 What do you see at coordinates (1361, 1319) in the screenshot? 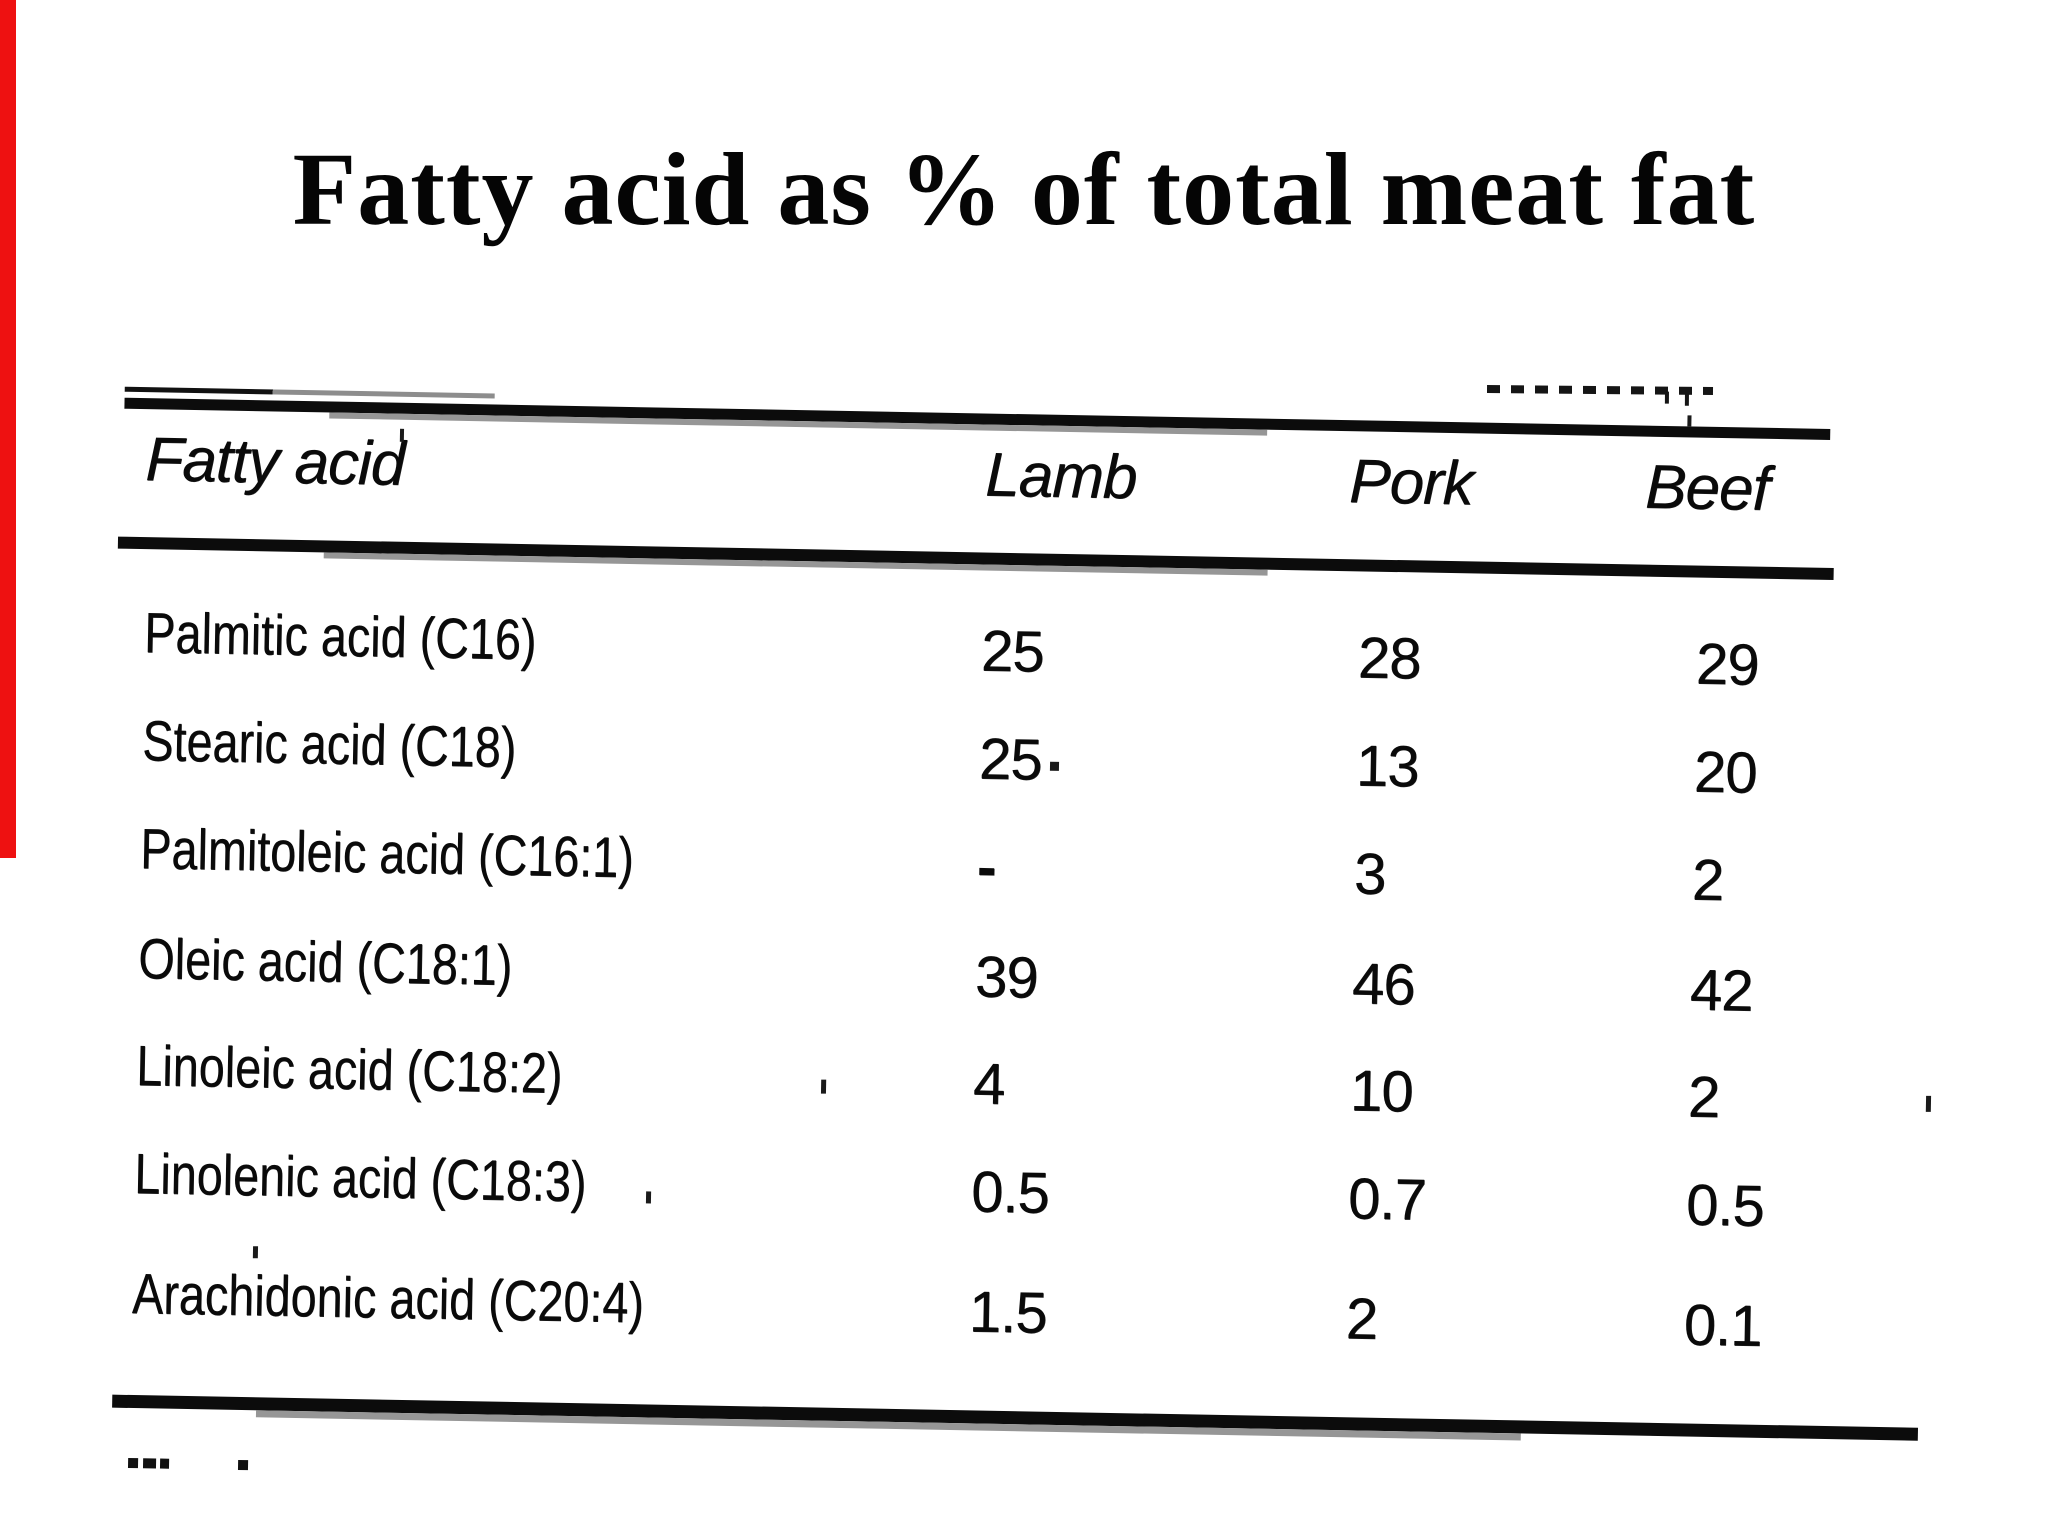
I see `cell-pork: 2` at bounding box center [1361, 1319].